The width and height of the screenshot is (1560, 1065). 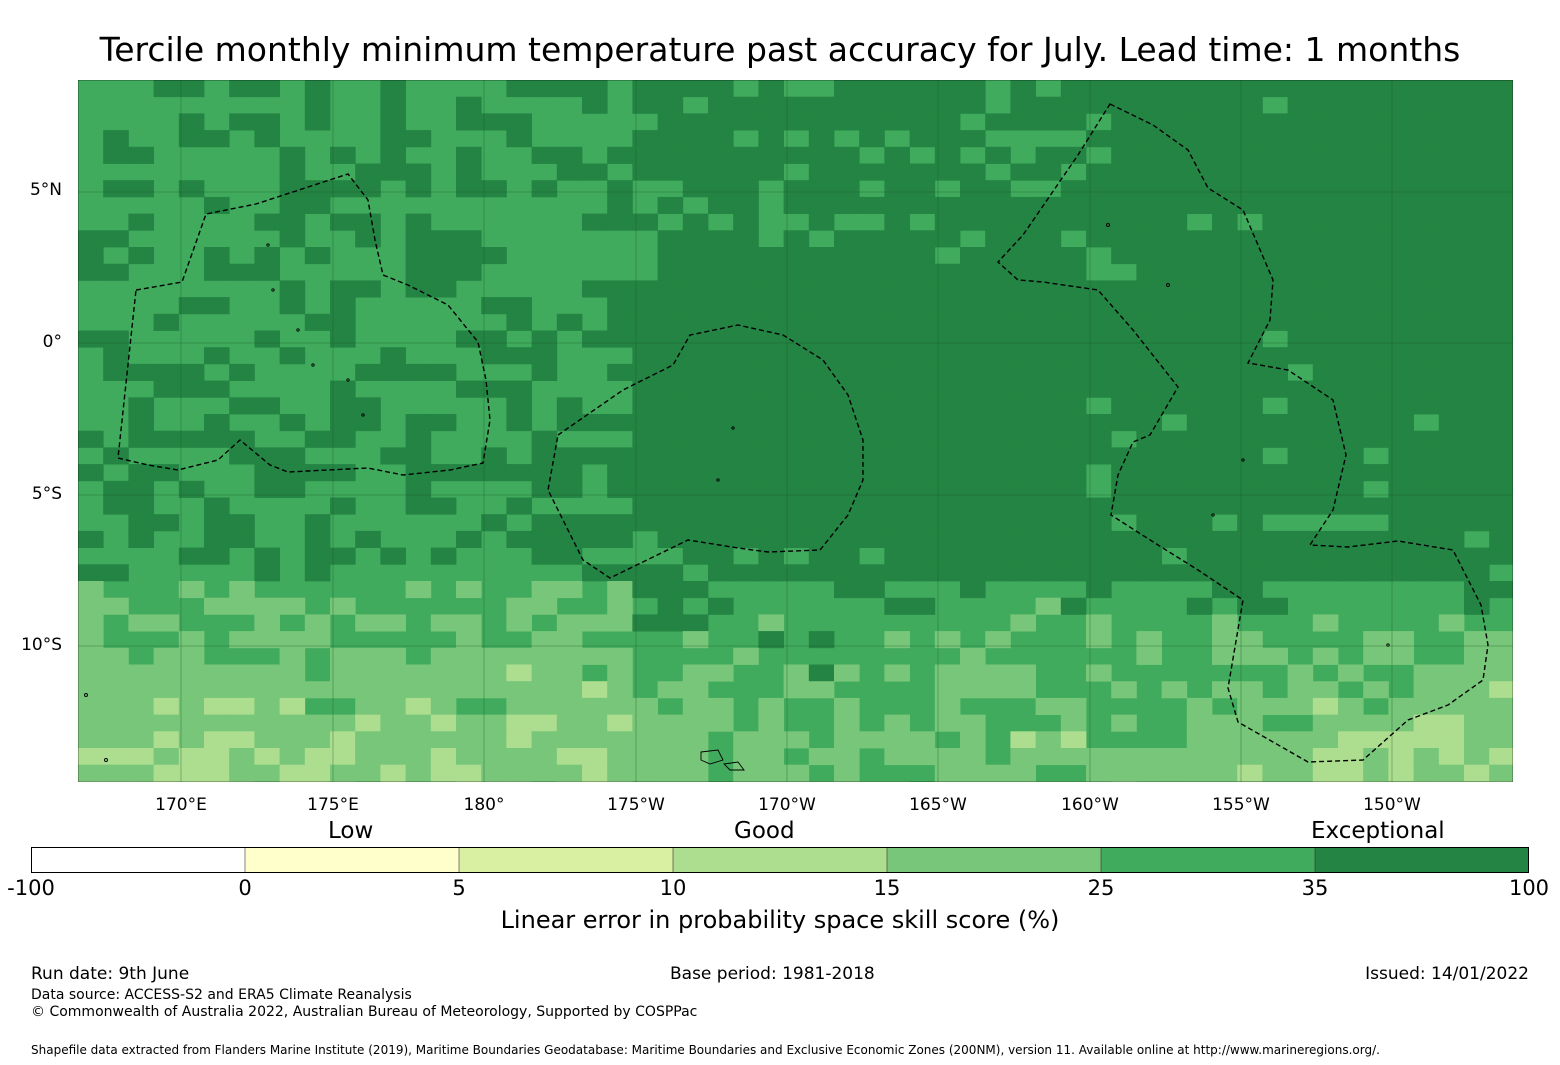 What do you see at coordinates (459, 888) in the screenshot?
I see `colorbar-tick-5: 5` at bounding box center [459, 888].